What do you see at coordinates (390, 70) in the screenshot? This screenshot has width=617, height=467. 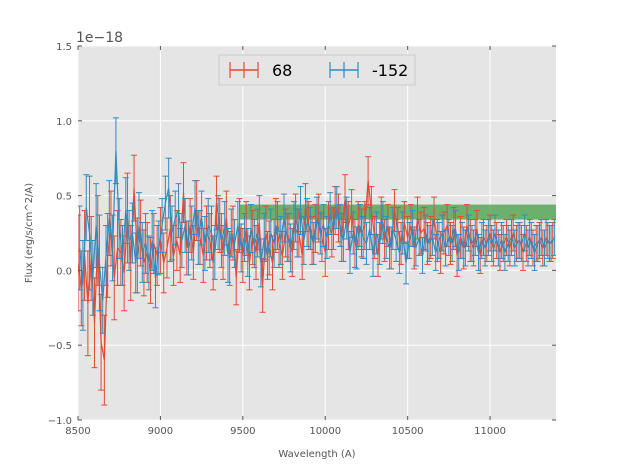 I see `legend-label: -152` at bounding box center [390, 70].